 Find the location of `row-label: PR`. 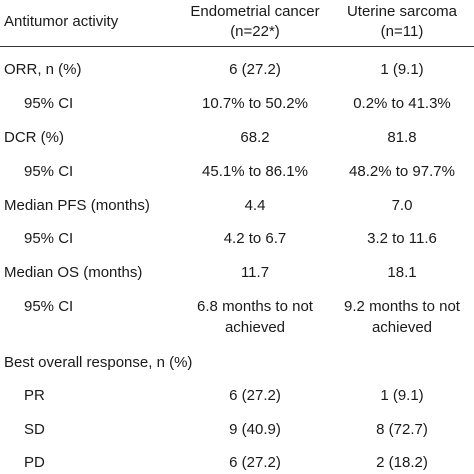

row-label: PR is located at coordinates (34, 395).